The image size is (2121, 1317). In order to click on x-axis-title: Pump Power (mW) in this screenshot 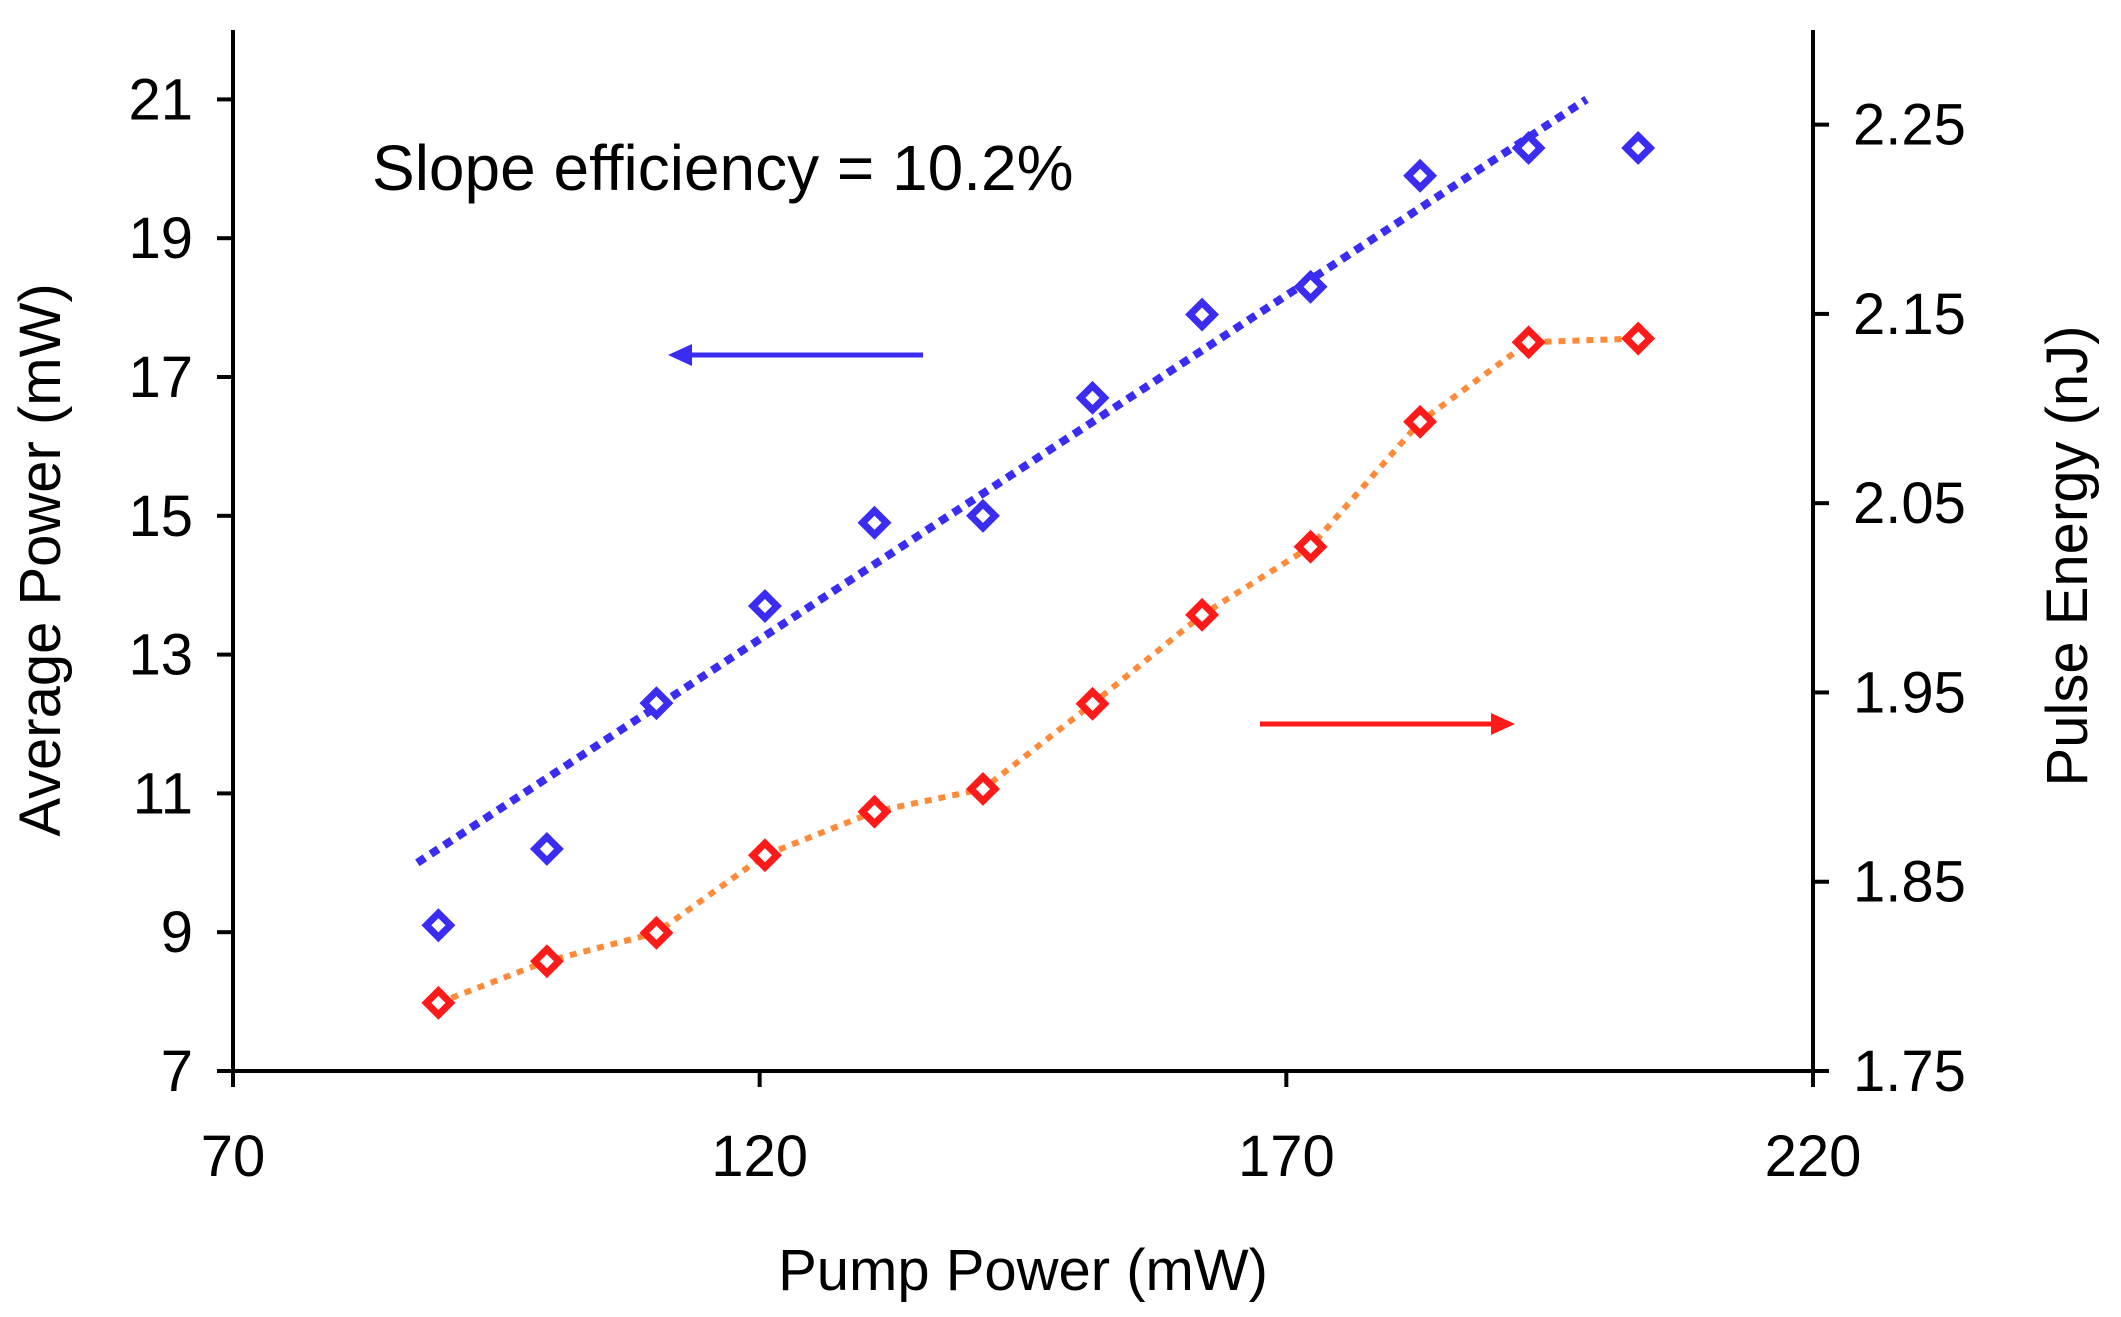, I will do `click(1023, 1270)`.